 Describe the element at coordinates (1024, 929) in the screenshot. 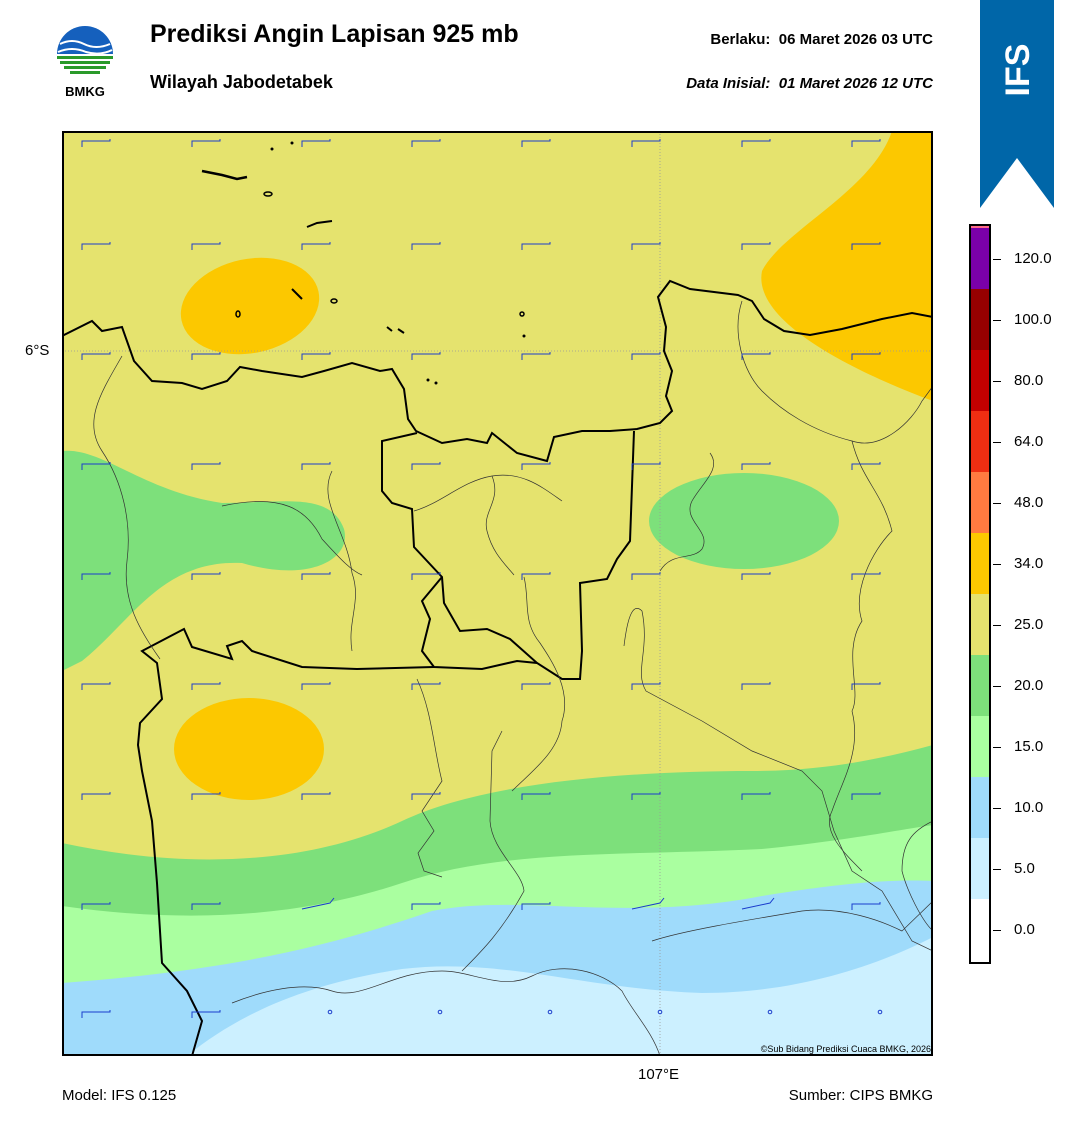

I see `colorbar-tick-label: 0.0` at that location.